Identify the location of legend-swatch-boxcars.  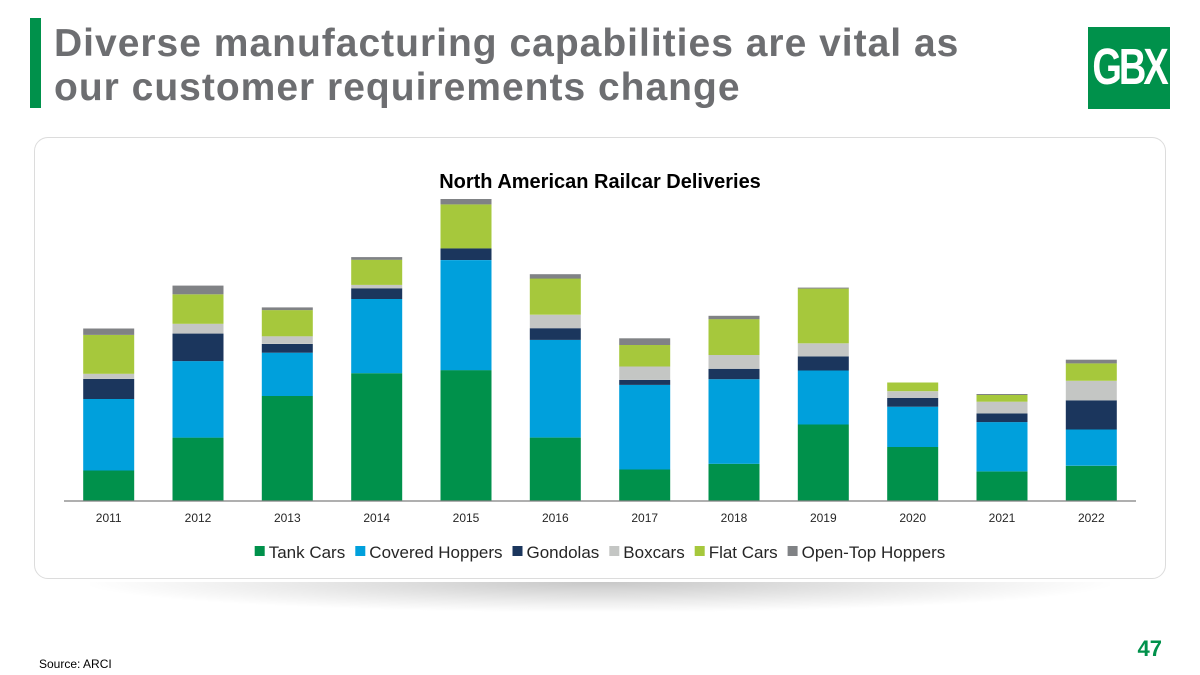
(614, 551).